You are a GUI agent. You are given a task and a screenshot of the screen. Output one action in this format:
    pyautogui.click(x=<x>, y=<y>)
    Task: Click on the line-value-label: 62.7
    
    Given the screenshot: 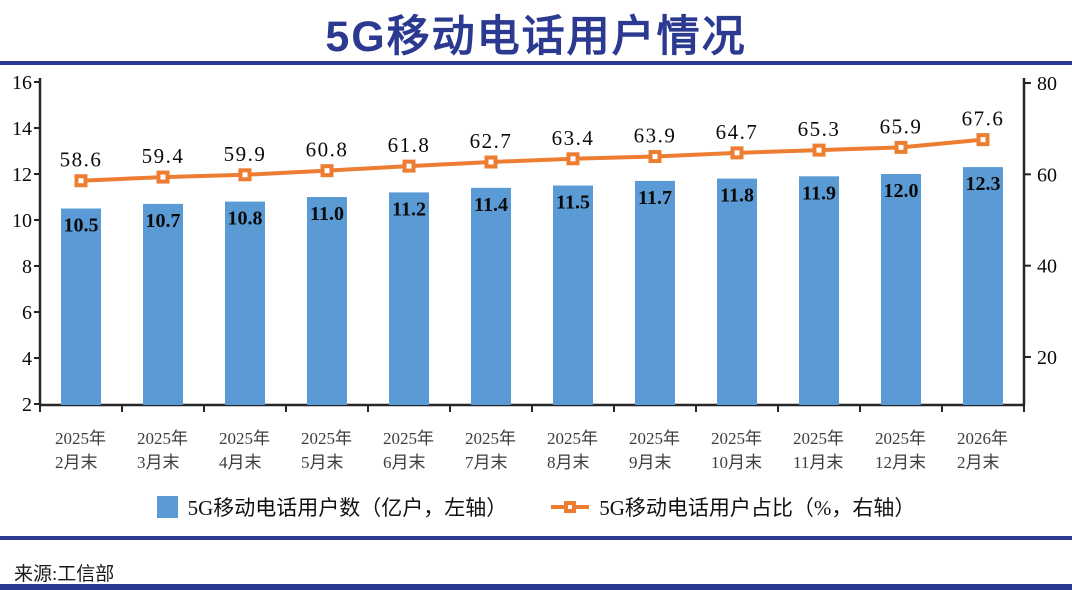 What is the action you would take?
    pyautogui.click(x=491, y=141)
    